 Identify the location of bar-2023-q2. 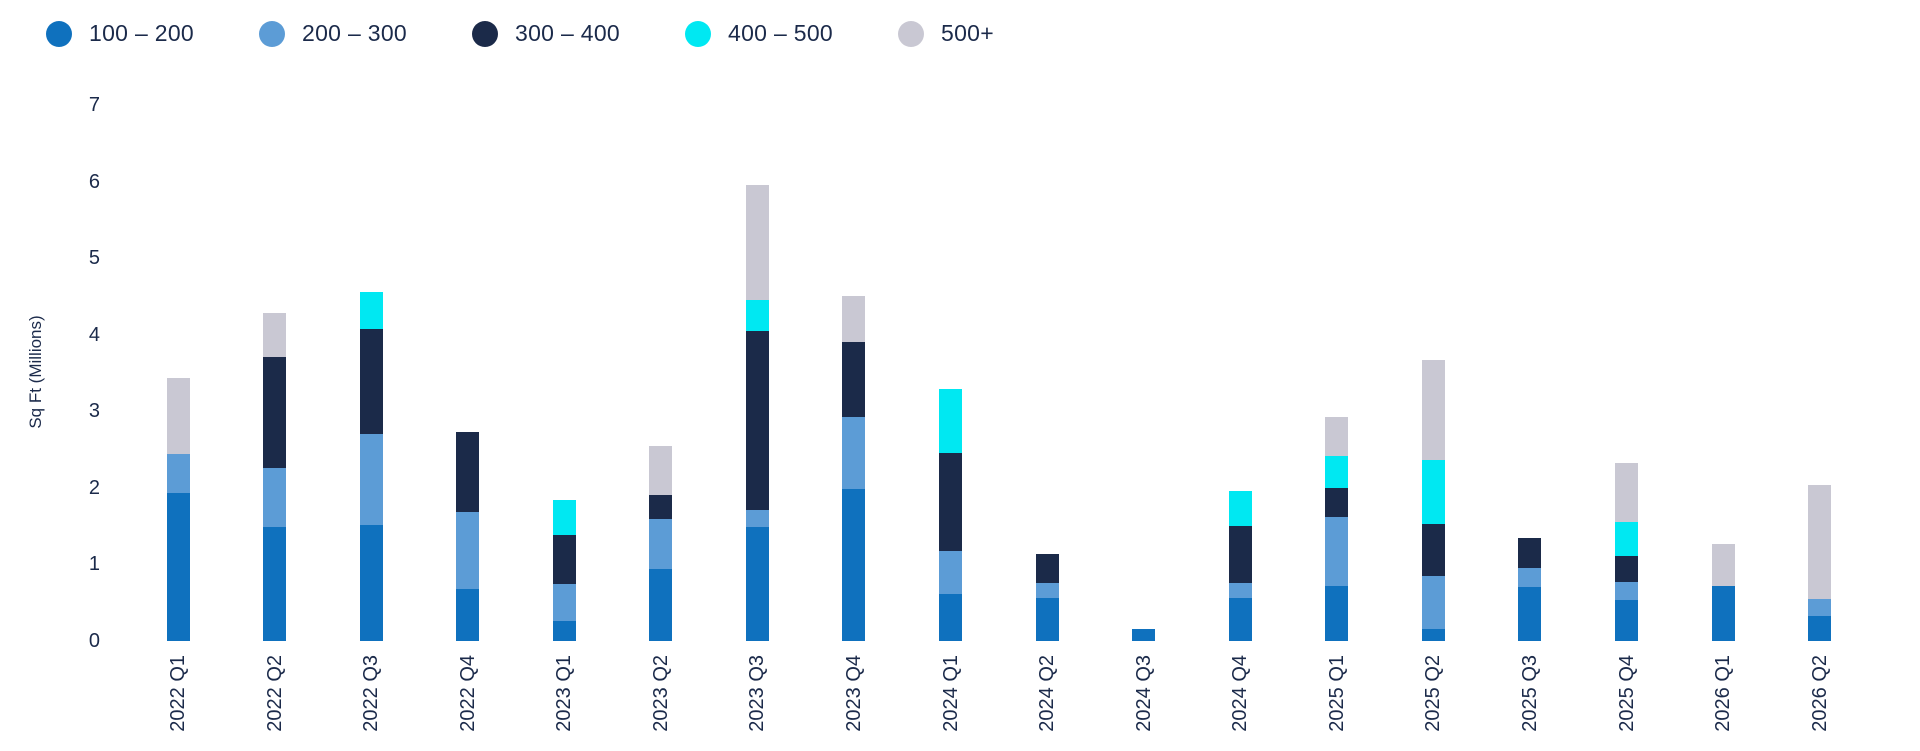
(661, 543).